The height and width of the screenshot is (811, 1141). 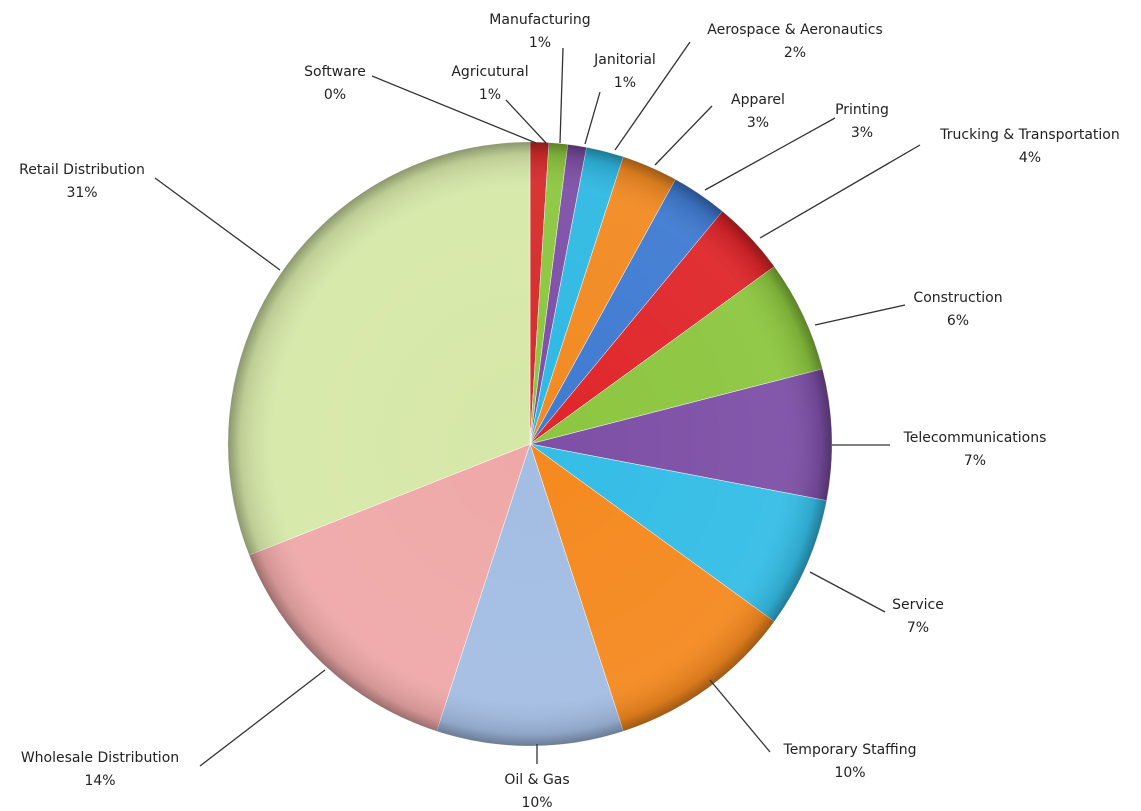 What do you see at coordinates (489, 72) in the screenshot?
I see `slice-label: Agricutural` at bounding box center [489, 72].